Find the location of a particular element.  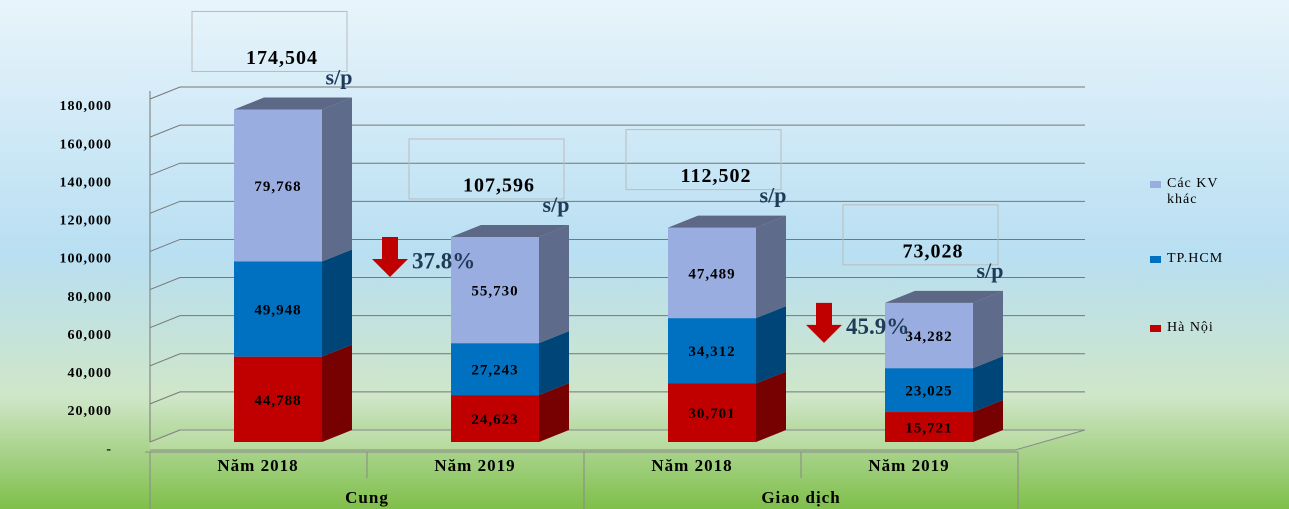

y-tick-label: 180,000 is located at coordinates (86, 106).